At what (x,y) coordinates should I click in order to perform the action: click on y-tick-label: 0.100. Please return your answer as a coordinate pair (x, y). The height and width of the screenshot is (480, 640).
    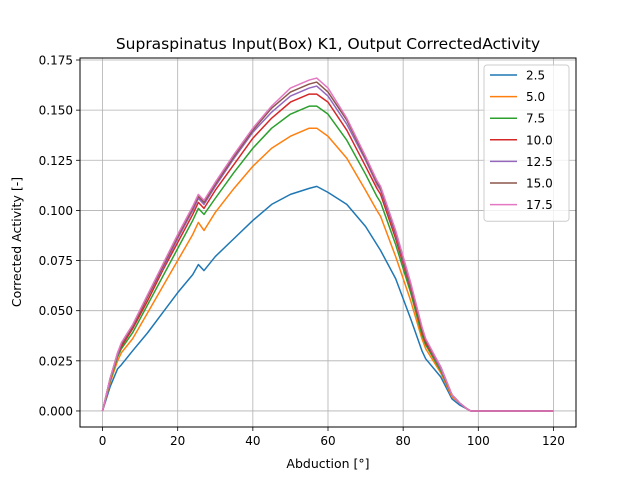
    Looking at the image, I should click on (56, 211).